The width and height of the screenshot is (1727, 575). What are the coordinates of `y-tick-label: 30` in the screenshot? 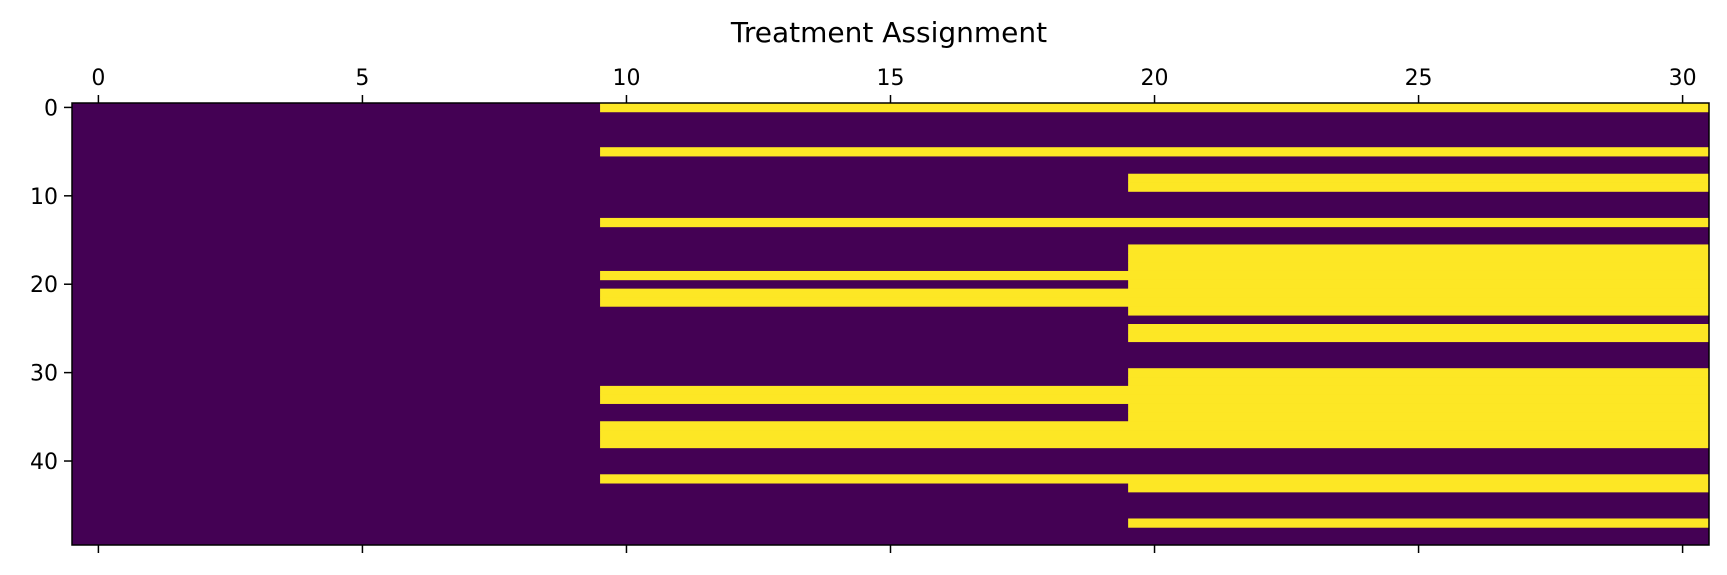 It's located at (44, 374).